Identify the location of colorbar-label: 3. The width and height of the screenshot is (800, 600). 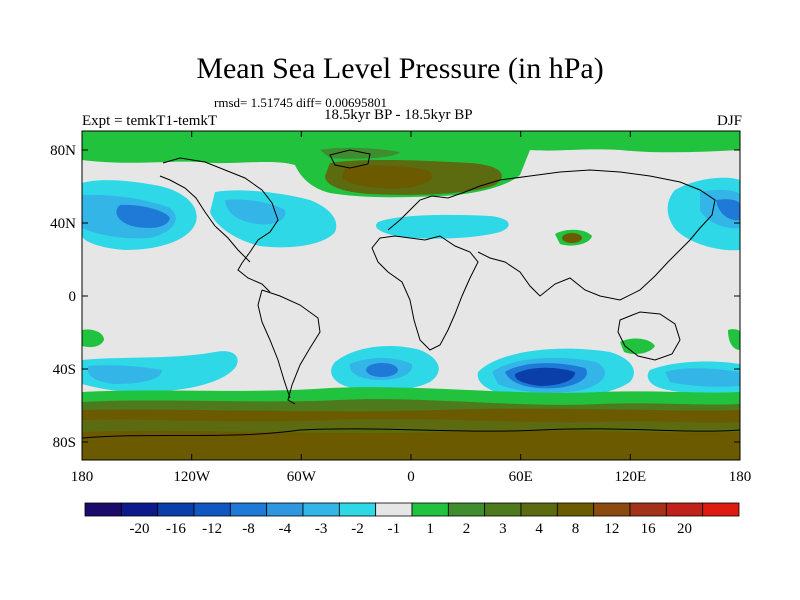
(503, 529).